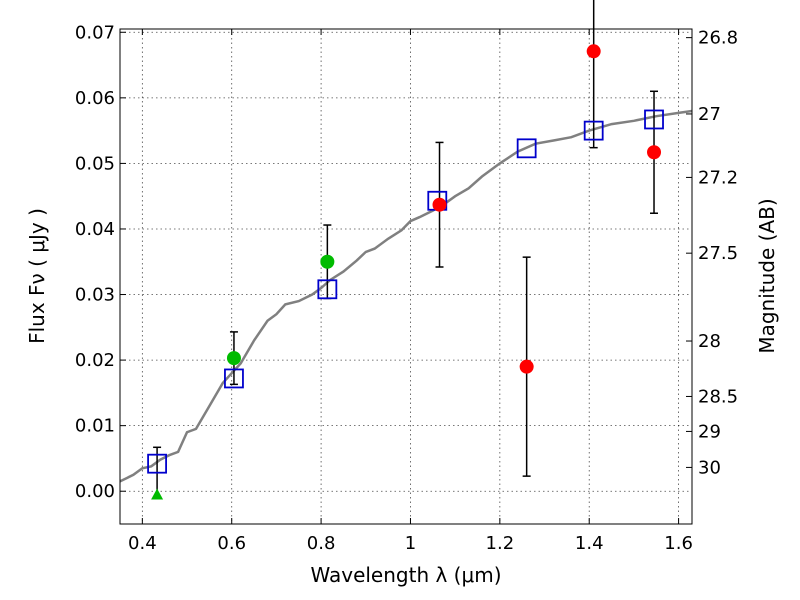  I want to click on y-tick-label: 0.04, so click(95, 229).